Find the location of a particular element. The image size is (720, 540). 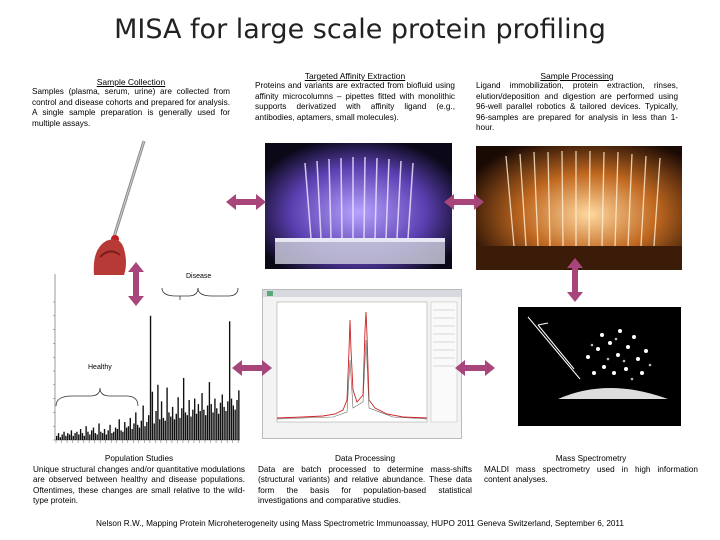

arrow-collection-affinity is located at coordinates (246, 202).